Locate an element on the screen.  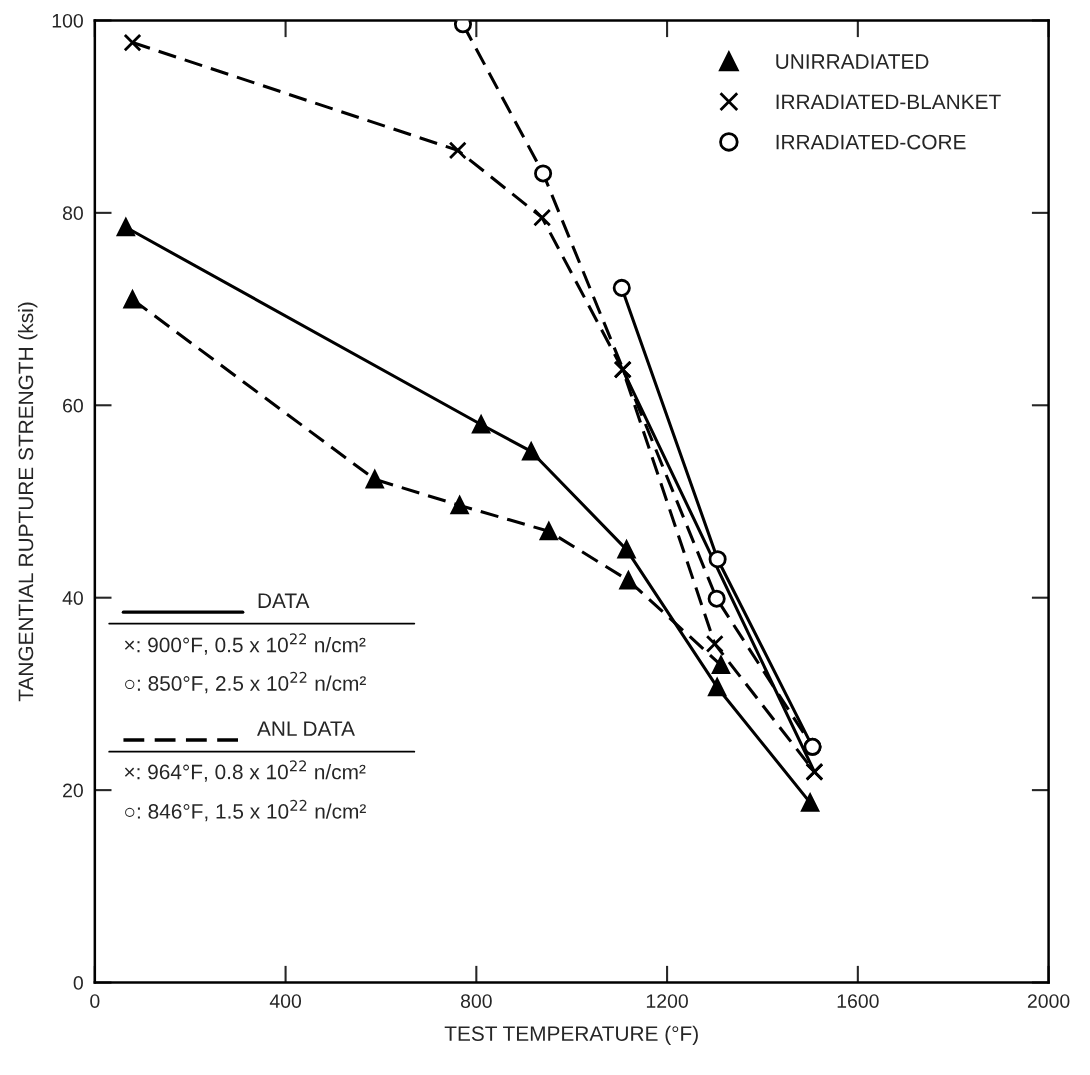
legend-label: IRRADIATED-CORE is located at coordinates (871, 142).